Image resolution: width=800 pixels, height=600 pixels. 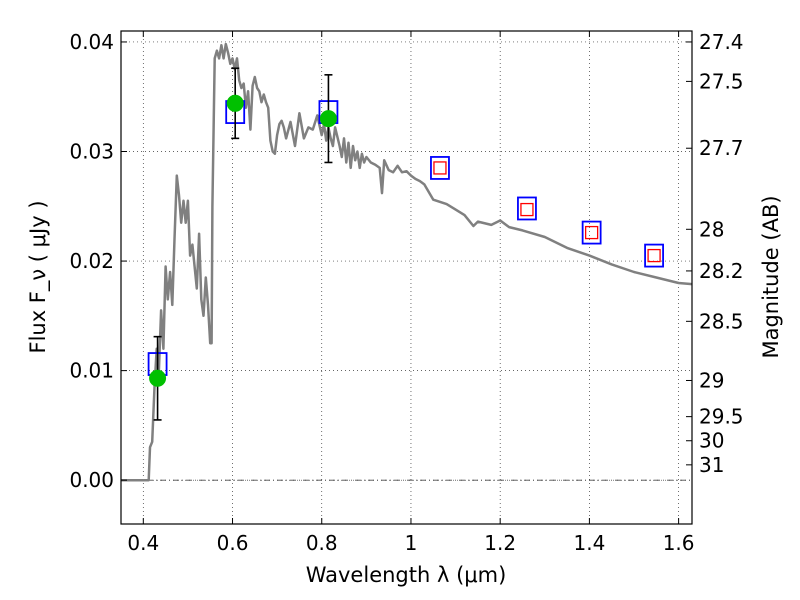 What do you see at coordinates (91, 261) in the screenshot?
I see `y-tick-label: 0.02` at bounding box center [91, 261].